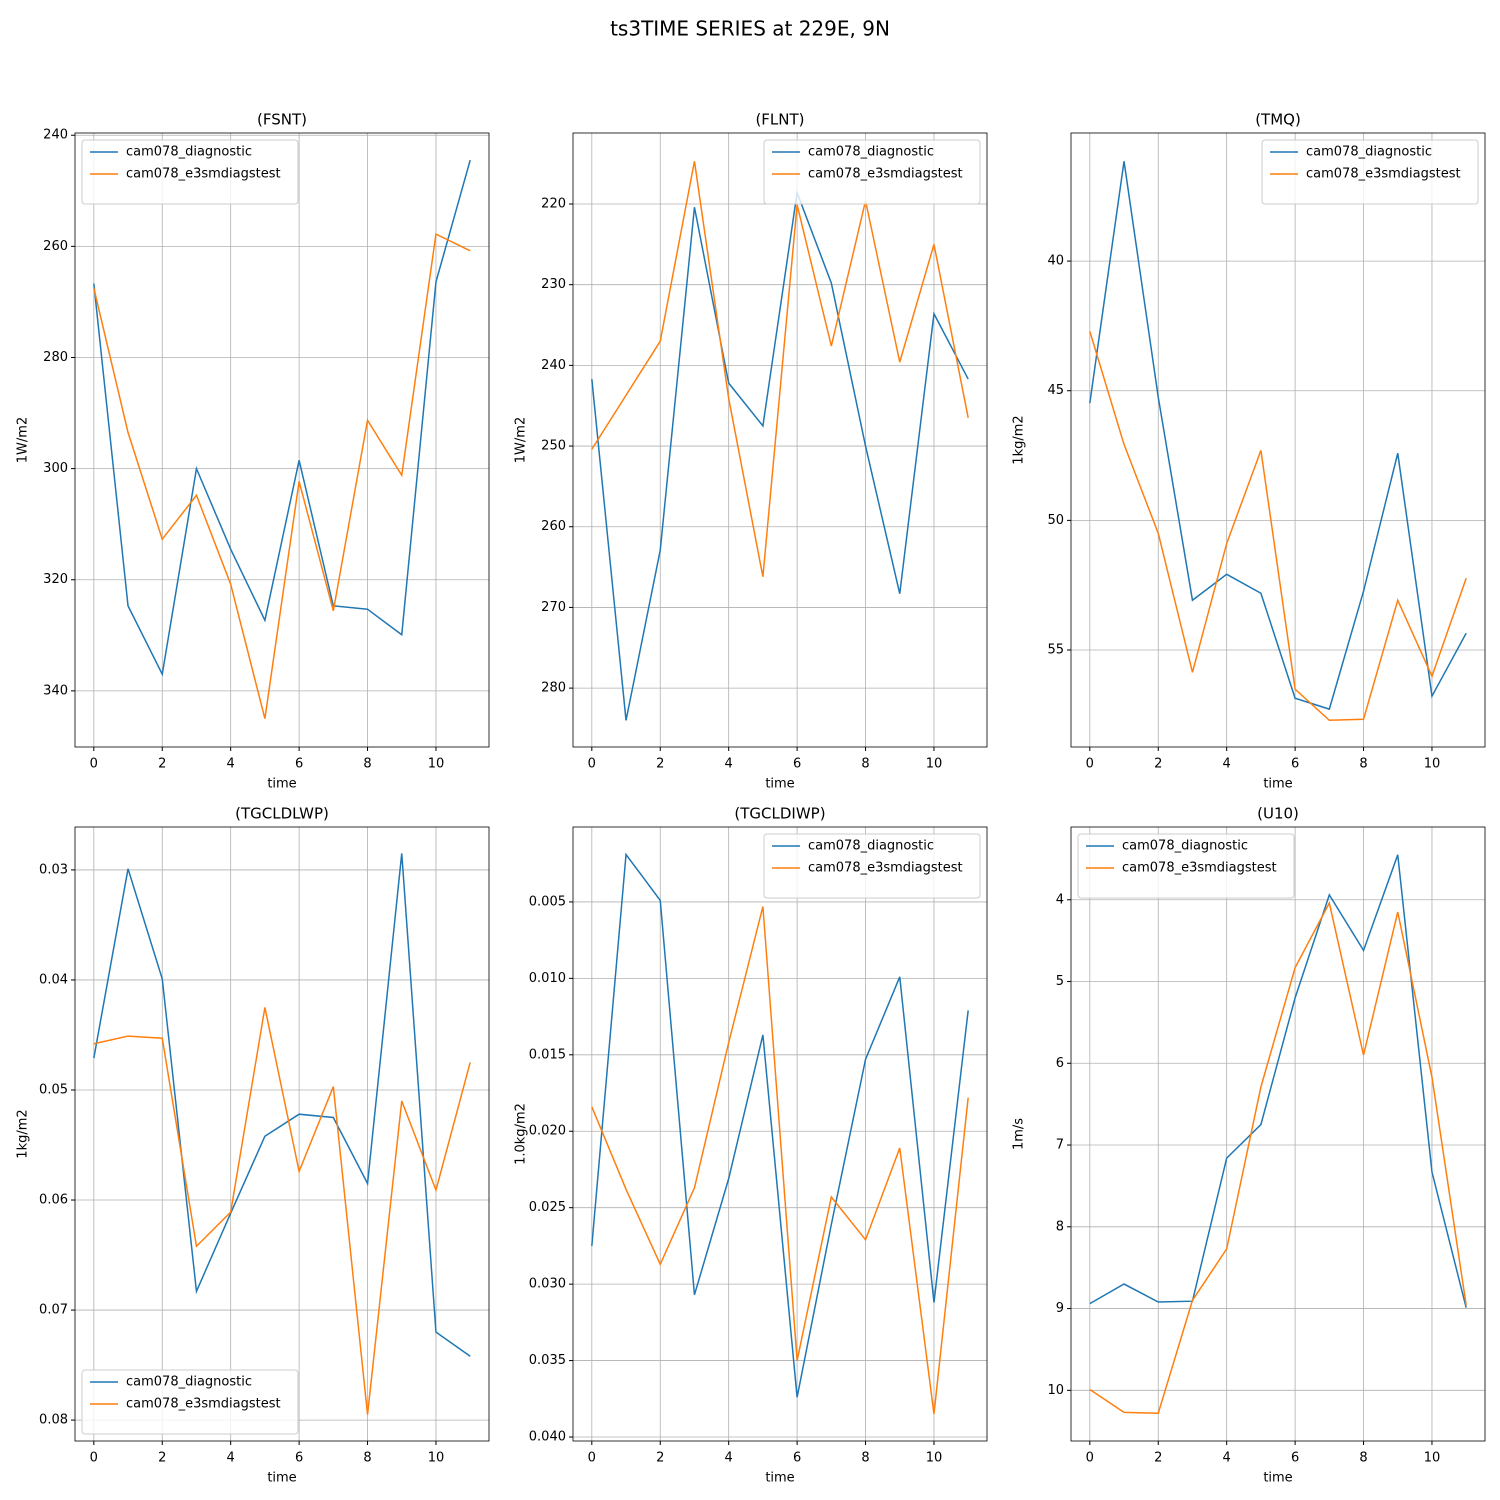 The image size is (1500, 1500). What do you see at coordinates (55, 690) in the screenshot?
I see `y-tick-label: 340` at bounding box center [55, 690].